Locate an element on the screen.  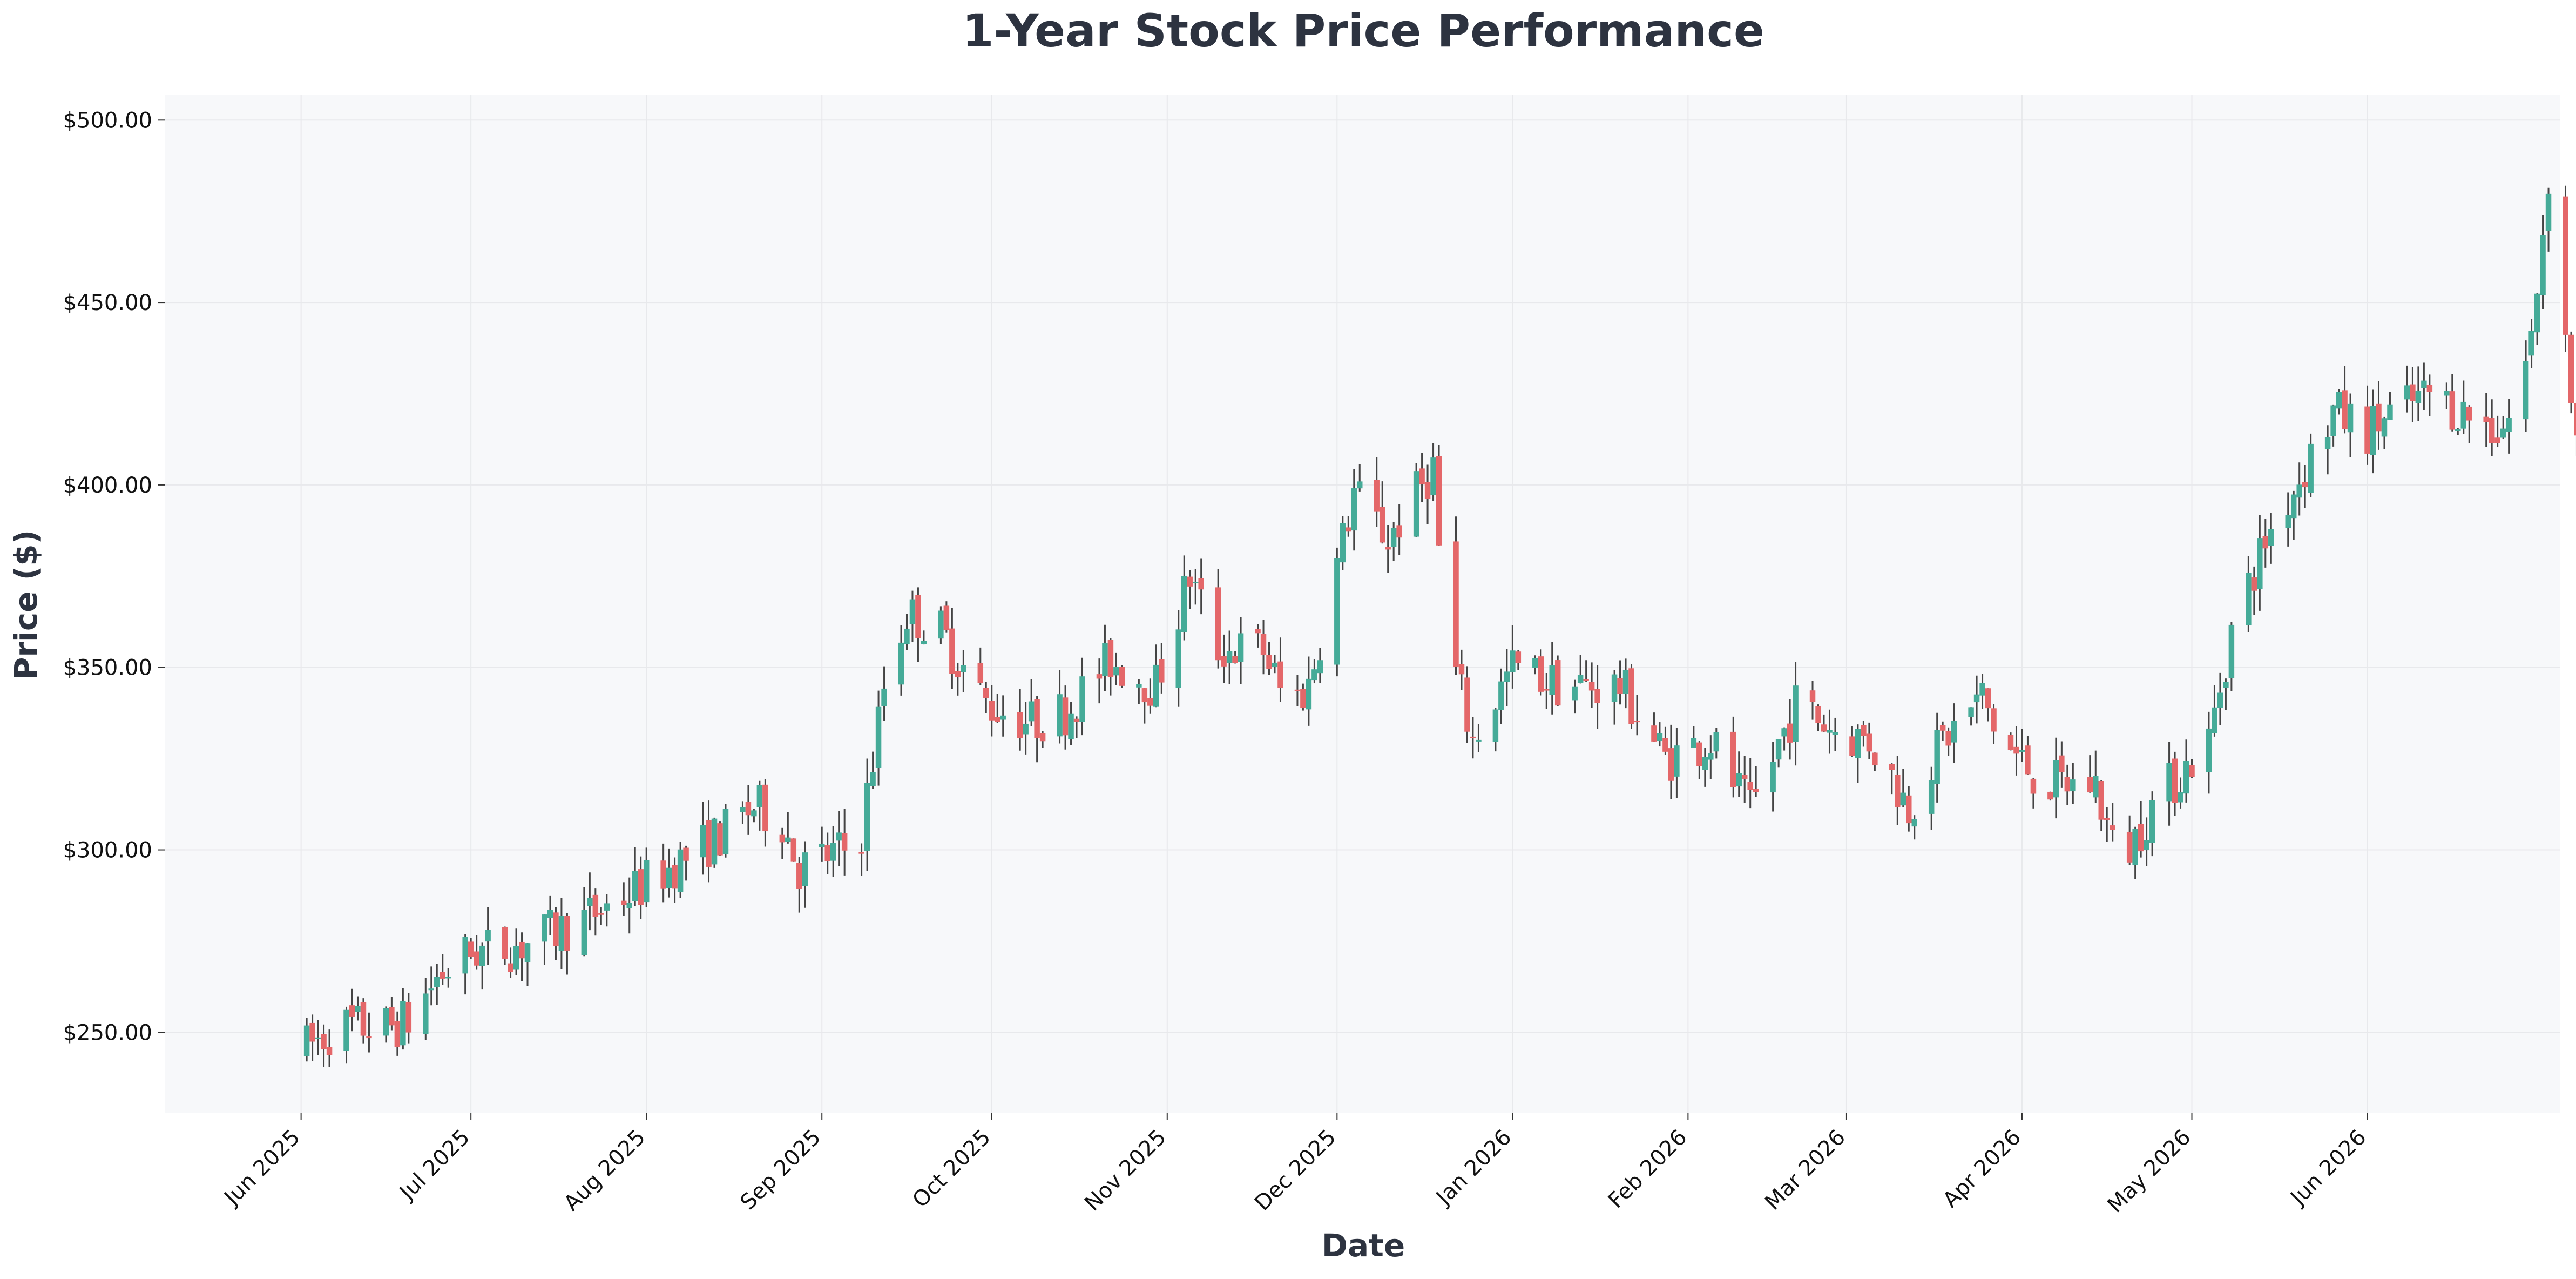
y-axis-label: Price ($) is located at coordinates (26, 605).